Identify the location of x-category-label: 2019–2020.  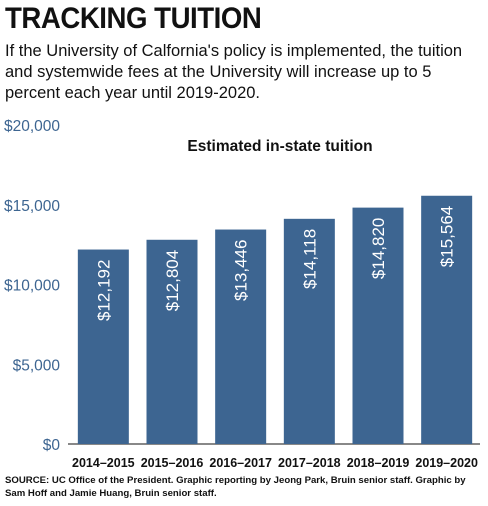
(446, 463).